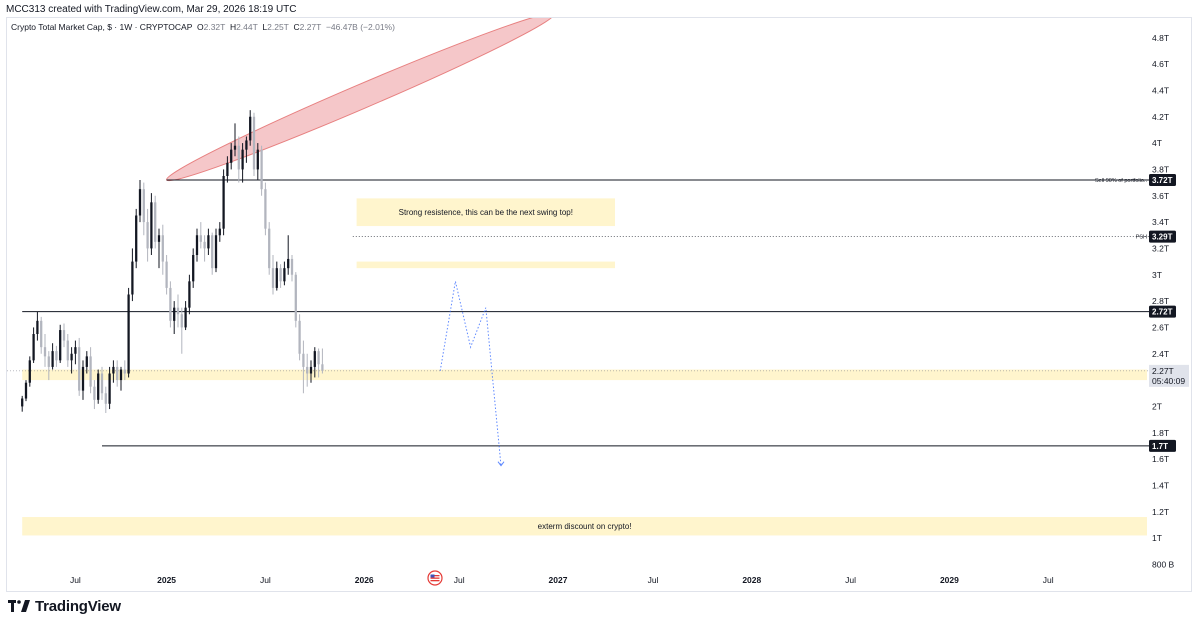 The image size is (1200, 627). I want to click on price-tick: 4.2T, so click(1160, 117).